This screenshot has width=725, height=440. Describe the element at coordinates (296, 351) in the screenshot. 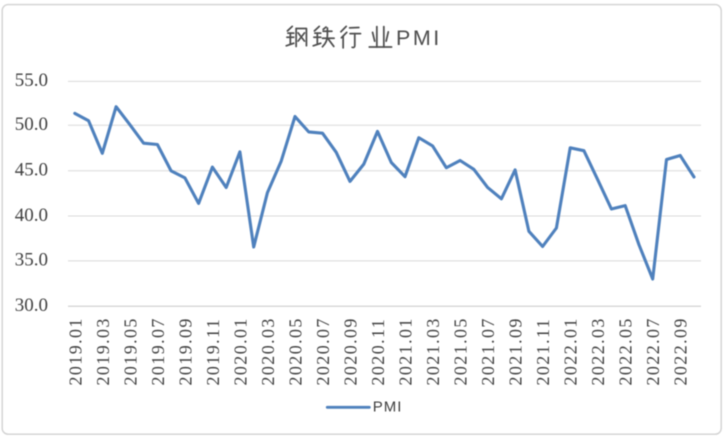

I see `svg-text: 2020.05` at that location.